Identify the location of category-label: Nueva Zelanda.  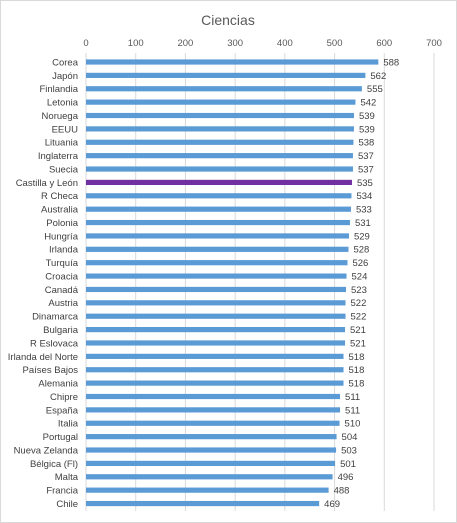
(46, 450).